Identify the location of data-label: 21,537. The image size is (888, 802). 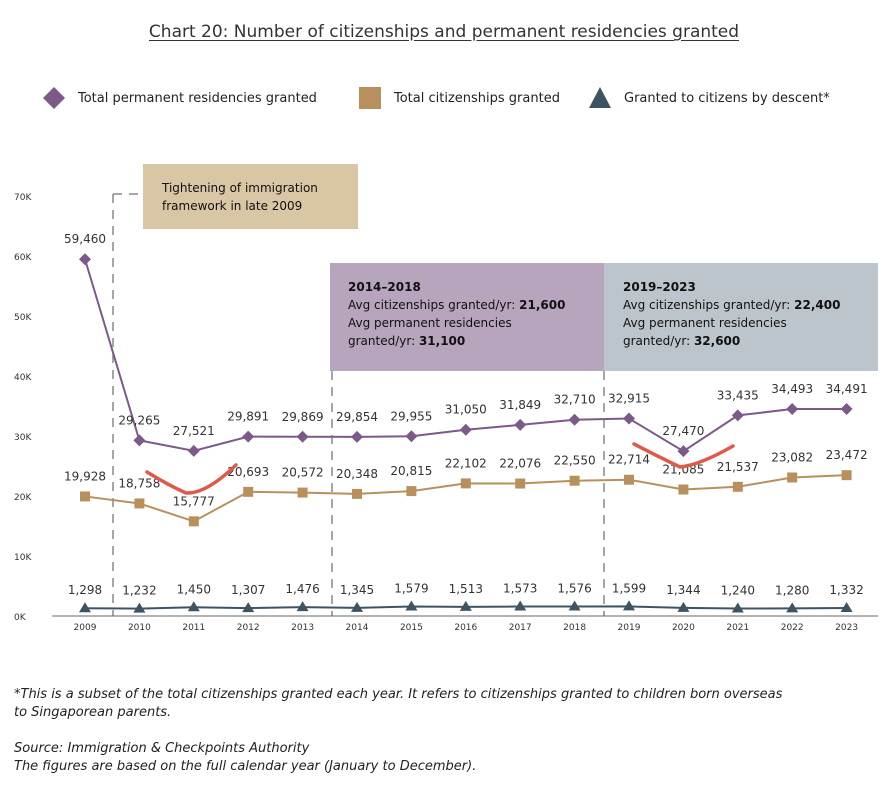
(738, 467).